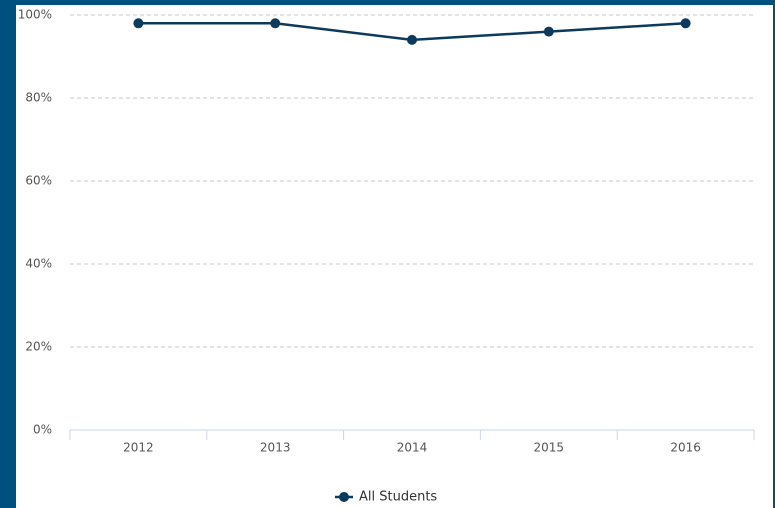 The height and width of the screenshot is (508, 775). Describe the element at coordinates (38, 347) in the screenshot. I see `y-tick-label: 20%` at that location.